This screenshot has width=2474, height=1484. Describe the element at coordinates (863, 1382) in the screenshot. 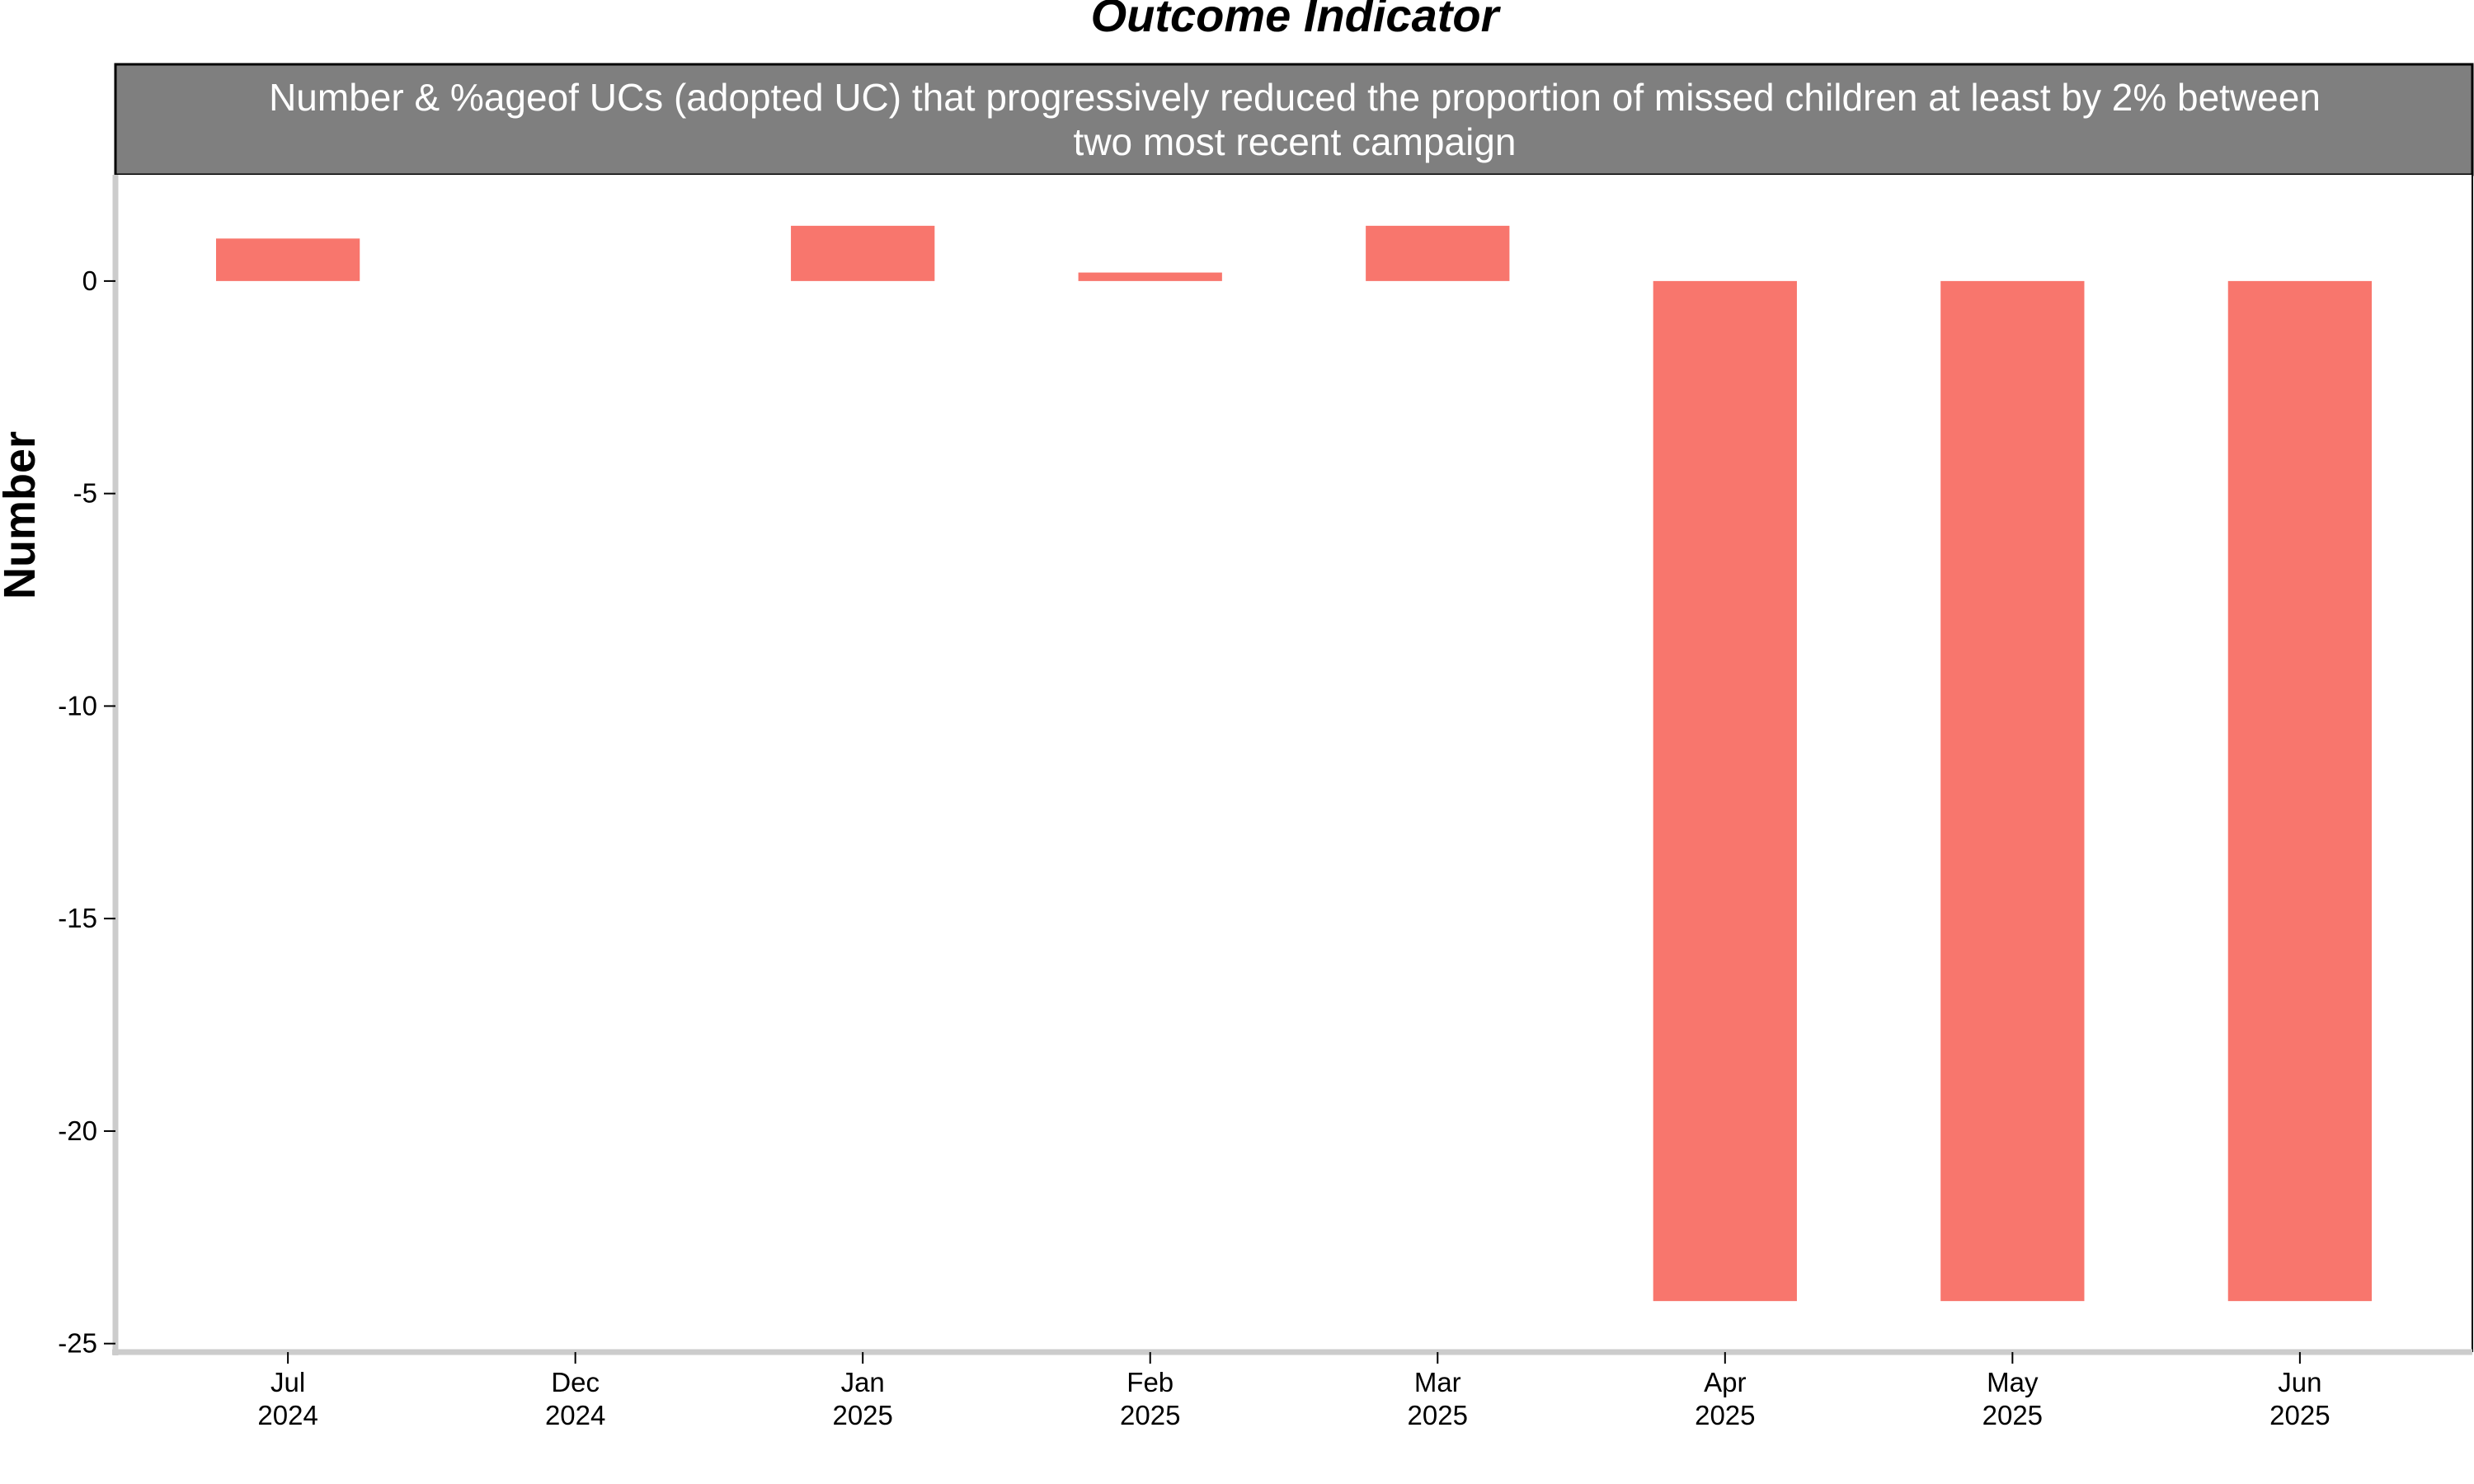

I see `x-tick-label-month: Jan` at that location.